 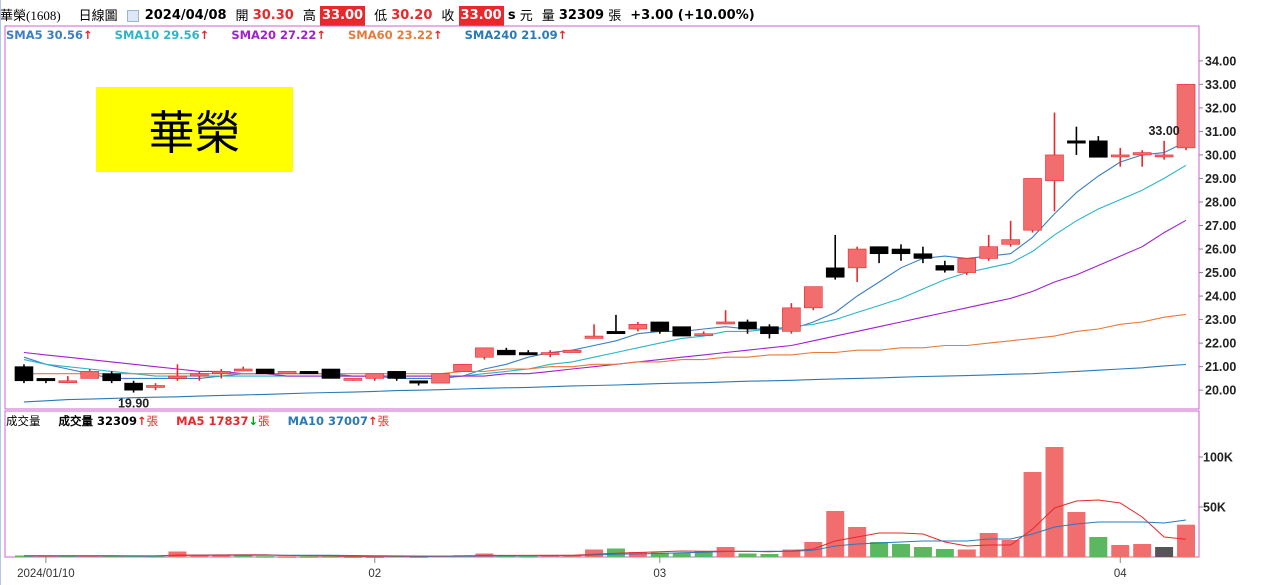 I want to click on sma-legend-item: SMA60 23.22↑, so click(x=395, y=35).